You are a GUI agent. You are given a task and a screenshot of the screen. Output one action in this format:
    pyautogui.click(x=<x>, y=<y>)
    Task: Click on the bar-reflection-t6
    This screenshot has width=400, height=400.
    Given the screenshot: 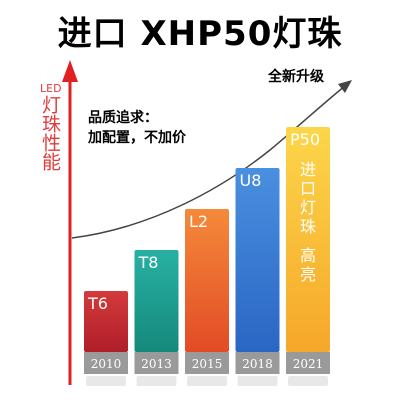 What is the action you would take?
    pyautogui.click(x=106, y=381)
    